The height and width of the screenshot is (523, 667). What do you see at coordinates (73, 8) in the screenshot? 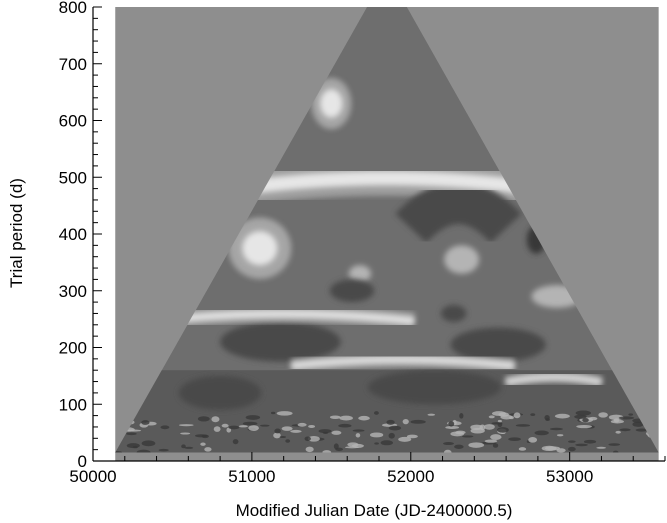
I see `y-tick-label: 800` at bounding box center [73, 8].